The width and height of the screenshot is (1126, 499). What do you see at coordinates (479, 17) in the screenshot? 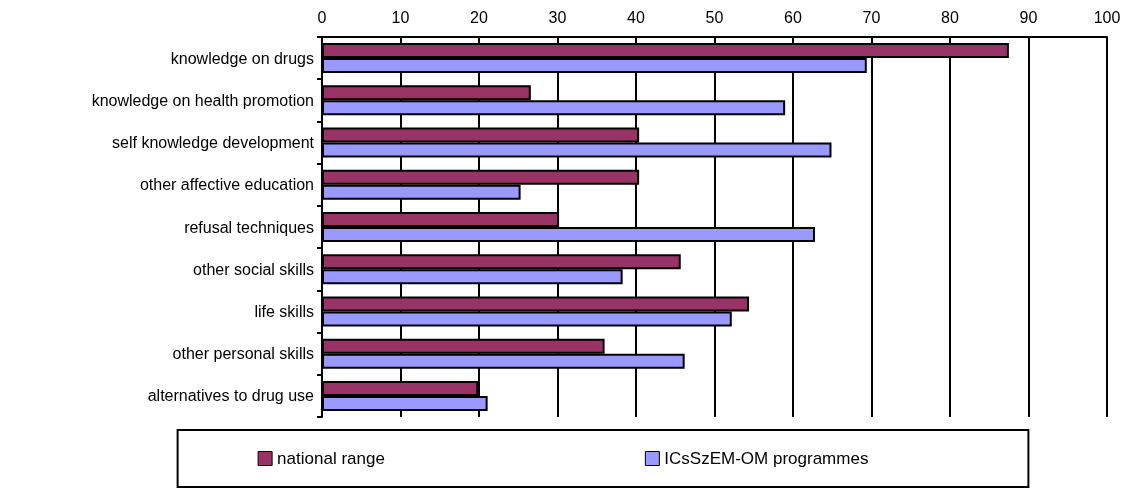
I see `x-tick-label: 20` at bounding box center [479, 17].